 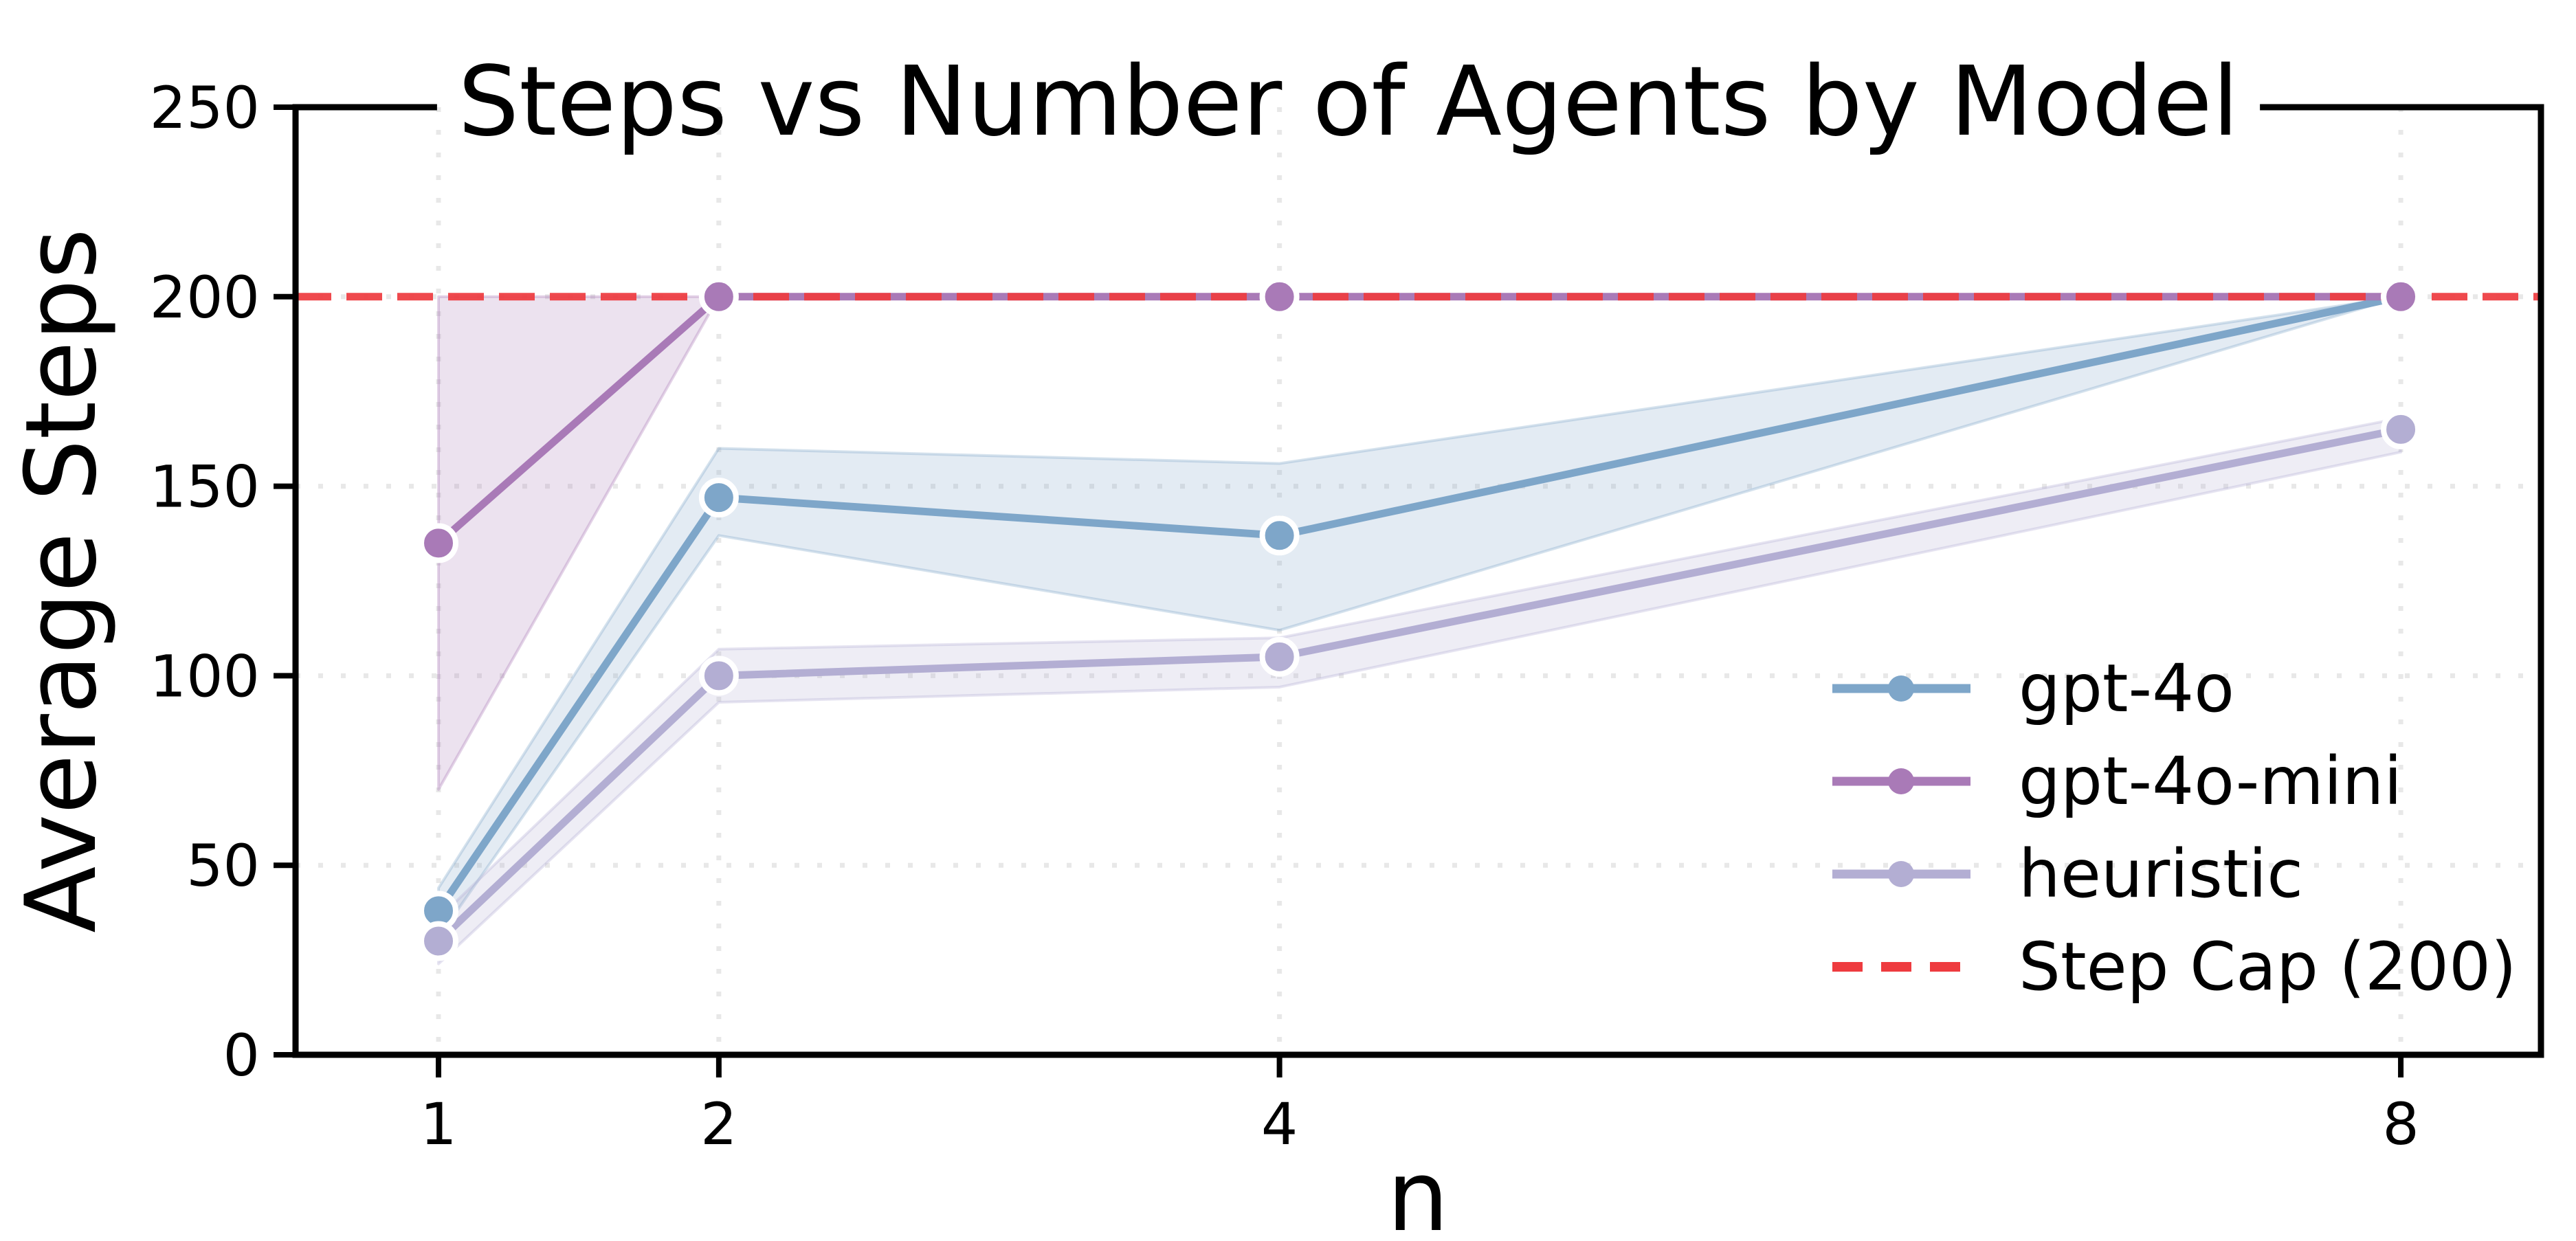 I want to click on legend-item-step-cap: Step Cap (200), so click(x=2174, y=966).